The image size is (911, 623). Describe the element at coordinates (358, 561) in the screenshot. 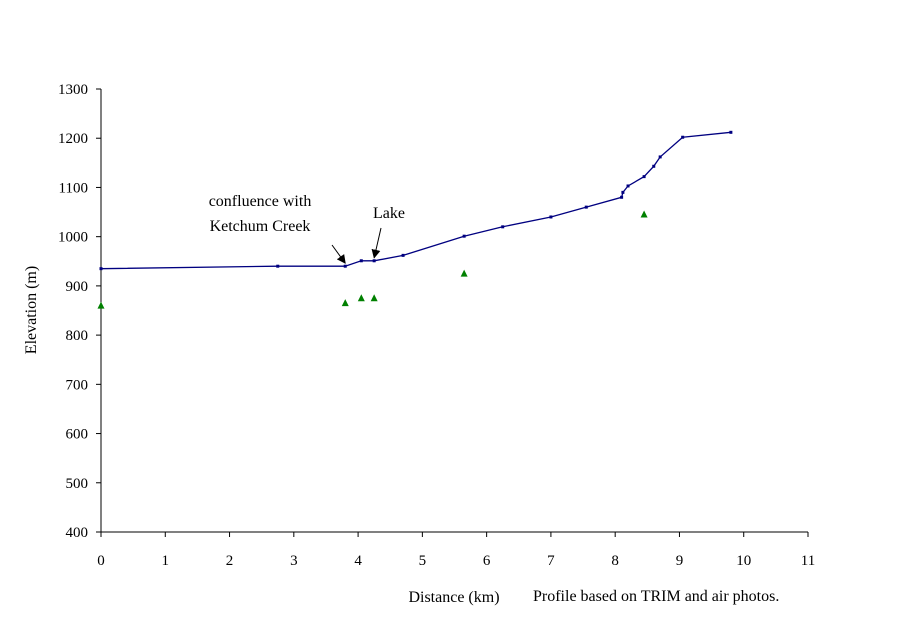

I see `x-tick-label: 4` at that location.